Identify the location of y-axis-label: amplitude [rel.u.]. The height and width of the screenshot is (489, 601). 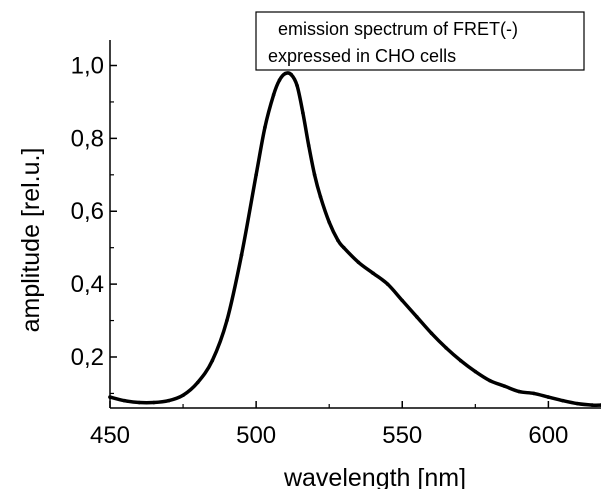
(31, 240).